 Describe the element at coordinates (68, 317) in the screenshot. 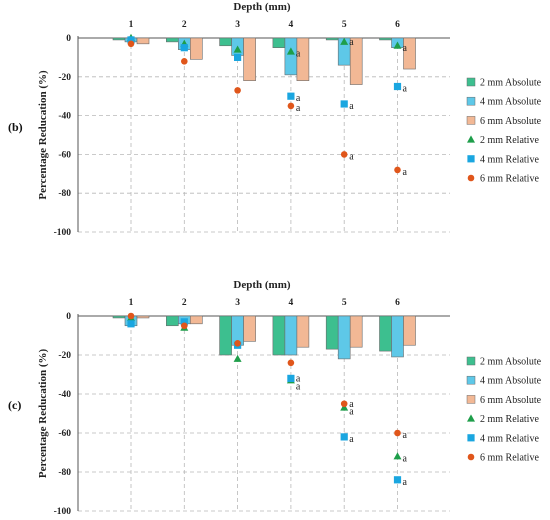

I see `y-tick-label: 0` at that location.